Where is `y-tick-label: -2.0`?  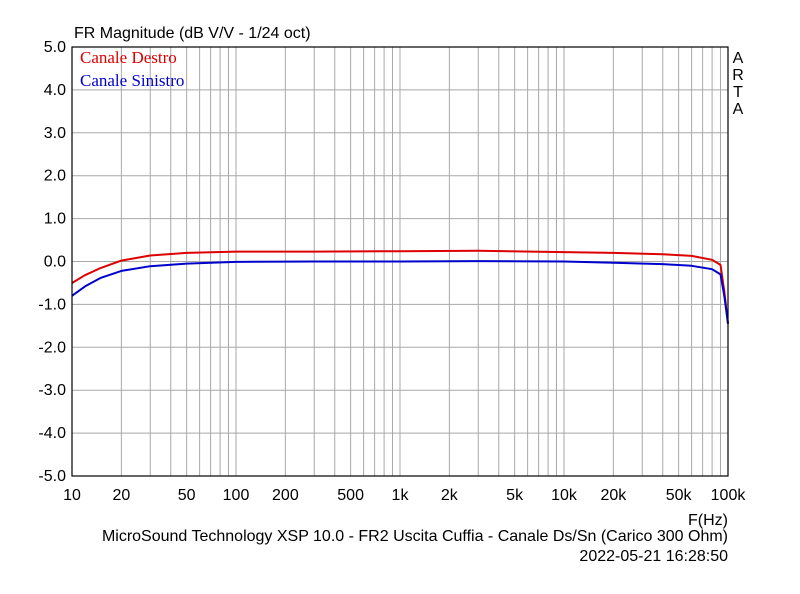 y-tick-label: -2.0 is located at coordinates (52, 347).